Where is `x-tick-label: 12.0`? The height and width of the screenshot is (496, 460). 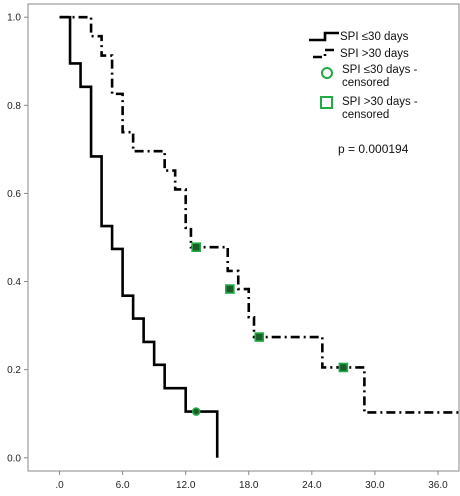
x-tick-label: 12.0 is located at coordinates (186, 485).